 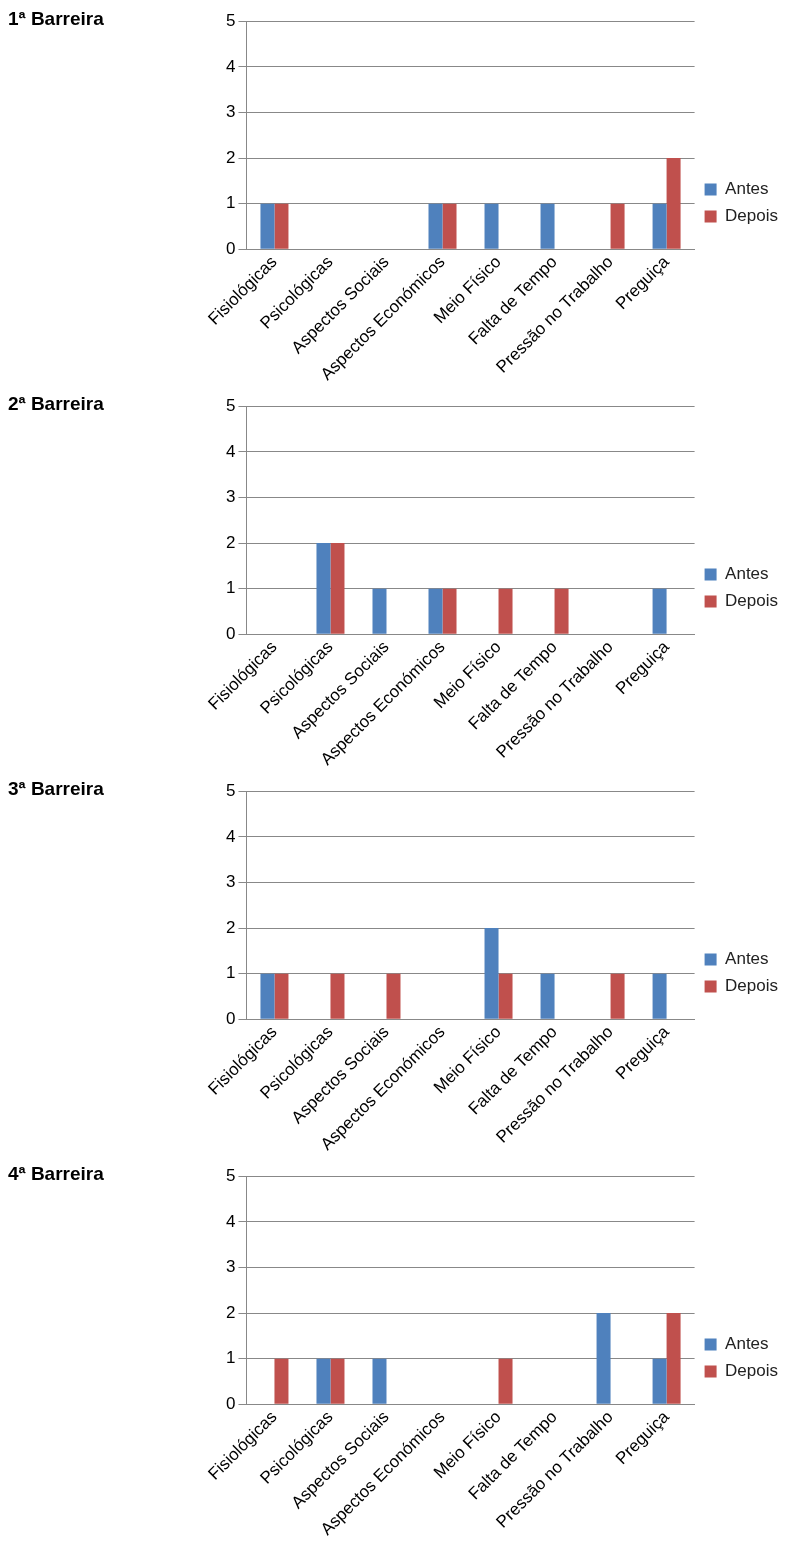 I want to click on text: 4ª Barreira, so click(x=56, y=1174).